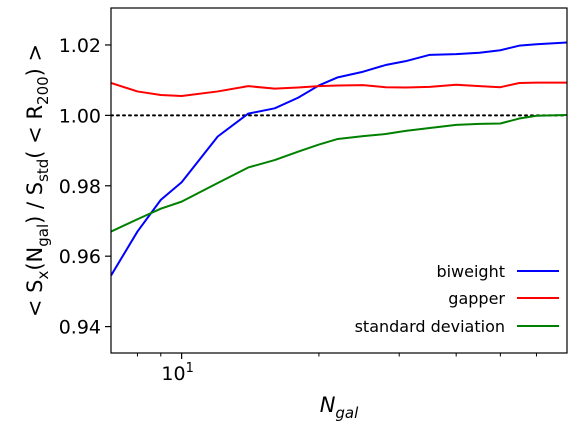 The height and width of the screenshot is (437, 586). What do you see at coordinates (80, 328) in the screenshot?
I see `y-tick-label: 0.94` at bounding box center [80, 328].